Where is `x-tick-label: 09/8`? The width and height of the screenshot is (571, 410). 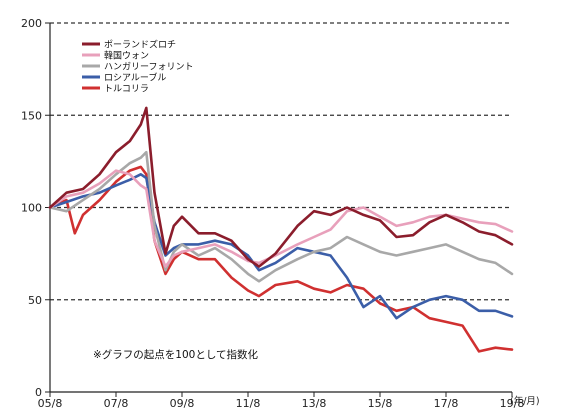
x-tick-label: 09/8 is located at coordinates (182, 403).